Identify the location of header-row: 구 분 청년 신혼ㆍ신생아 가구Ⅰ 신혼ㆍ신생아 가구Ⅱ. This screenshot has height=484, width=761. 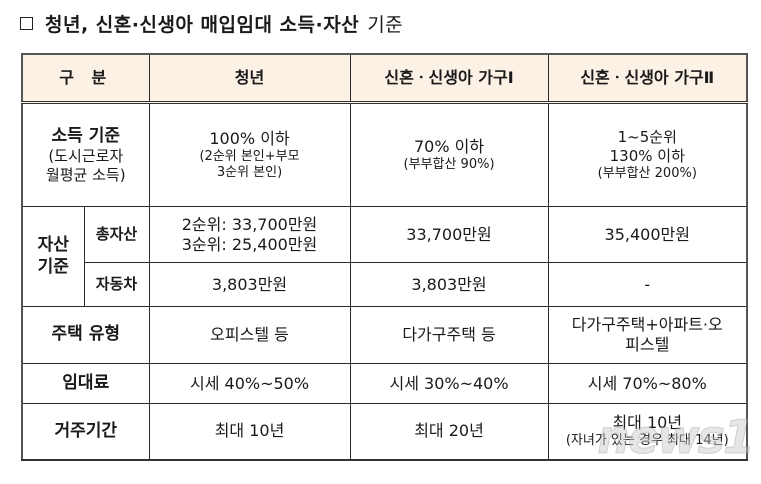
(384, 78).